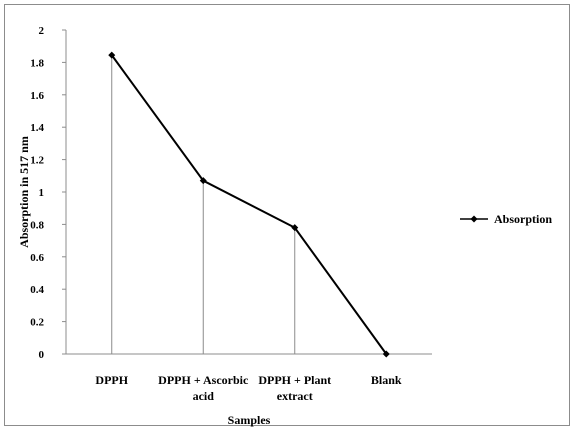 The width and height of the screenshot is (576, 432). What do you see at coordinates (48, 193) in the screenshot?
I see `y-axis-ticks: 0 0.2 0.4 0.6 0.8 1 1.2 1.4 1.6 1.8 2` at bounding box center [48, 193].